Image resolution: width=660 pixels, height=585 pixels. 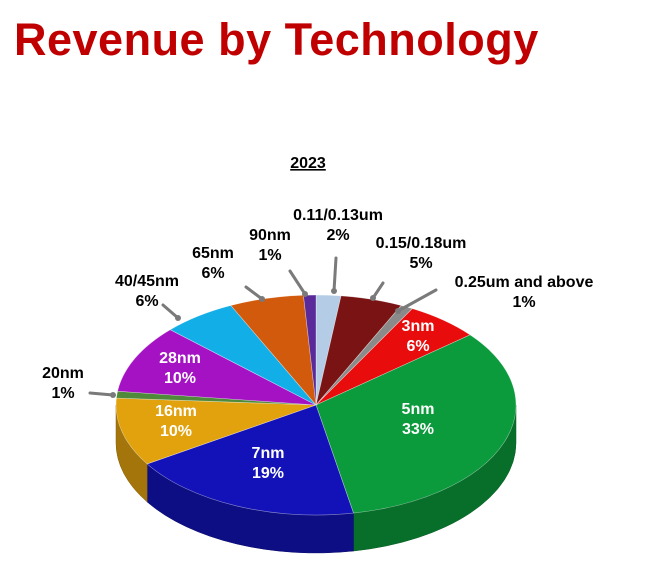 I want to click on leader-dot-0-11-0-13um, so click(x=334, y=291).